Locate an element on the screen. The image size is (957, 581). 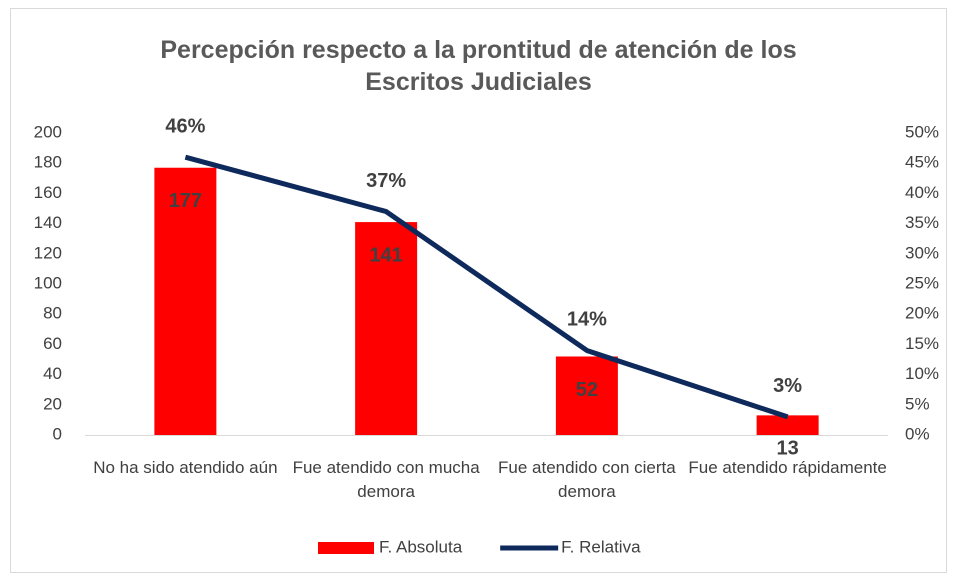
y2-tick-label: 50% is located at coordinates (922, 131).